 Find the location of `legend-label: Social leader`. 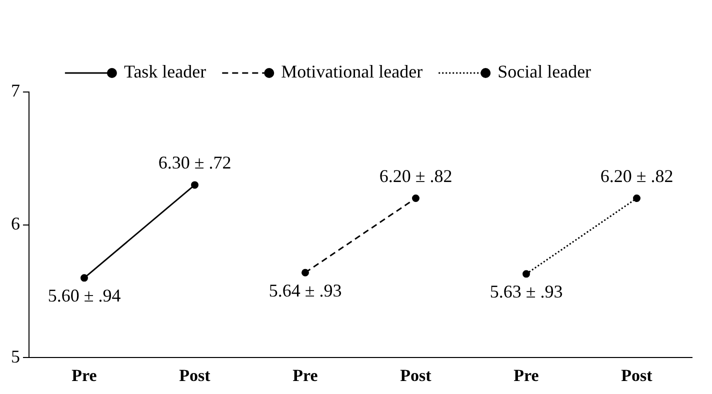

legend-label: Social leader is located at coordinates (545, 72).